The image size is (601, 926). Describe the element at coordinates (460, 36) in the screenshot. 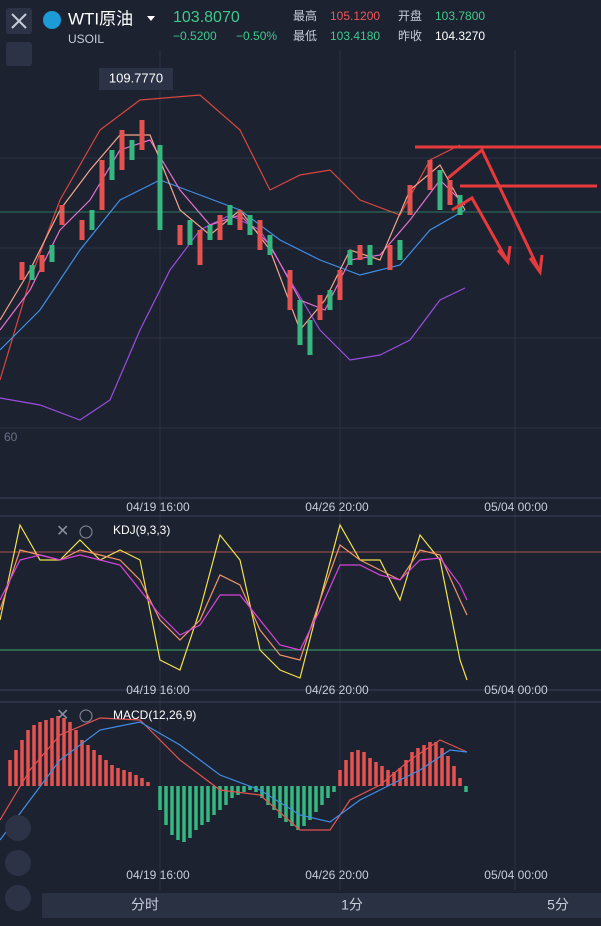

I see `stat-value: 104.3270` at that location.